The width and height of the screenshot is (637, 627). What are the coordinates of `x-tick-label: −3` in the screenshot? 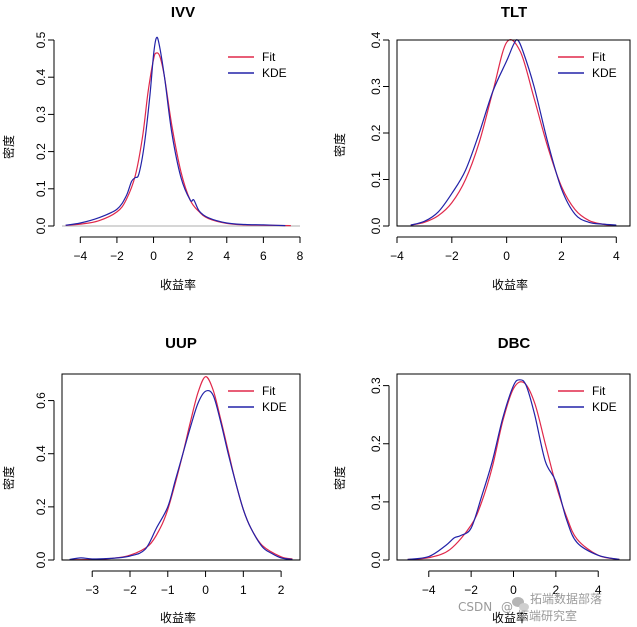 It's located at (92, 590).